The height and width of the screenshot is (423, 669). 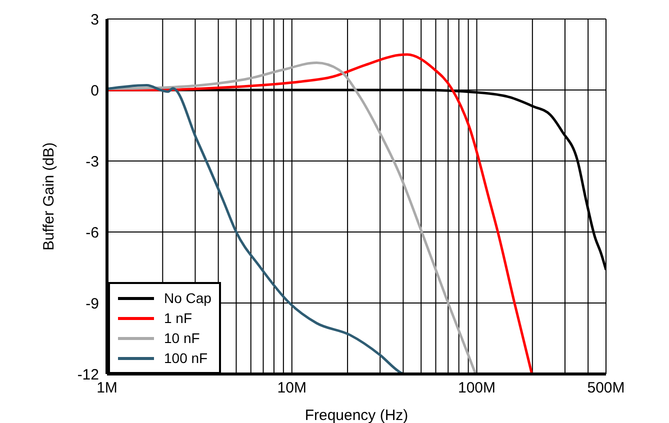 What do you see at coordinates (186, 358) in the screenshot?
I see `legend-label: 100 nF` at bounding box center [186, 358].